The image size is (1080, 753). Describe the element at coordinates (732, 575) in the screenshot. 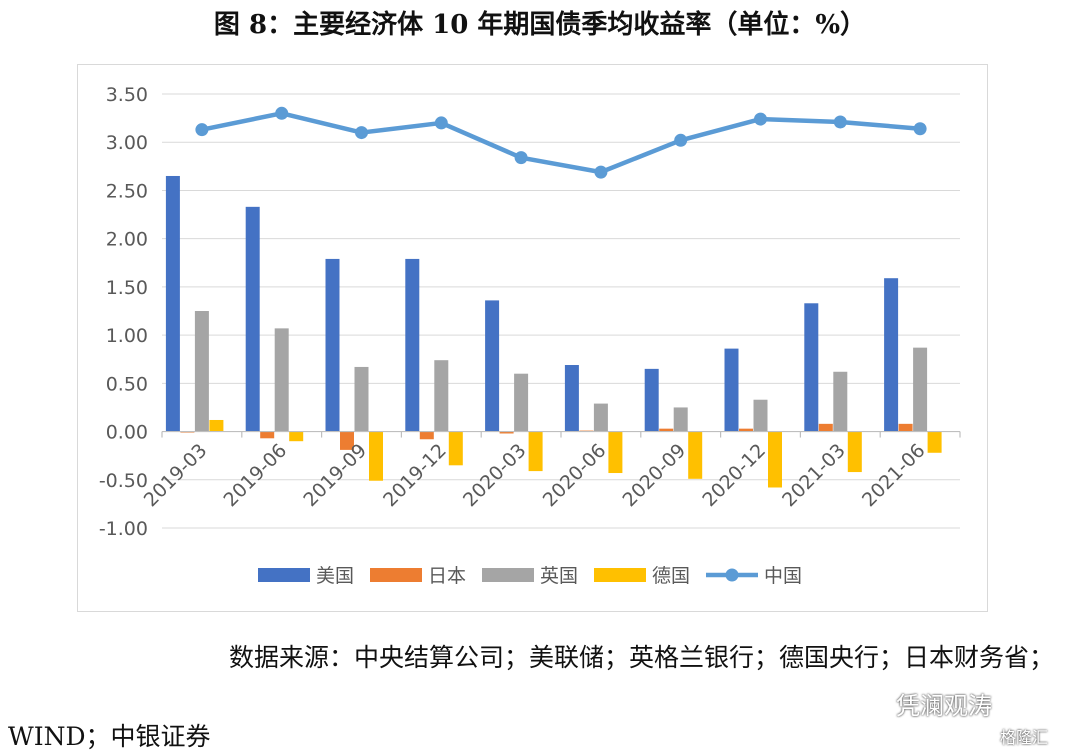

I see `legend-marker-中国` at that location.